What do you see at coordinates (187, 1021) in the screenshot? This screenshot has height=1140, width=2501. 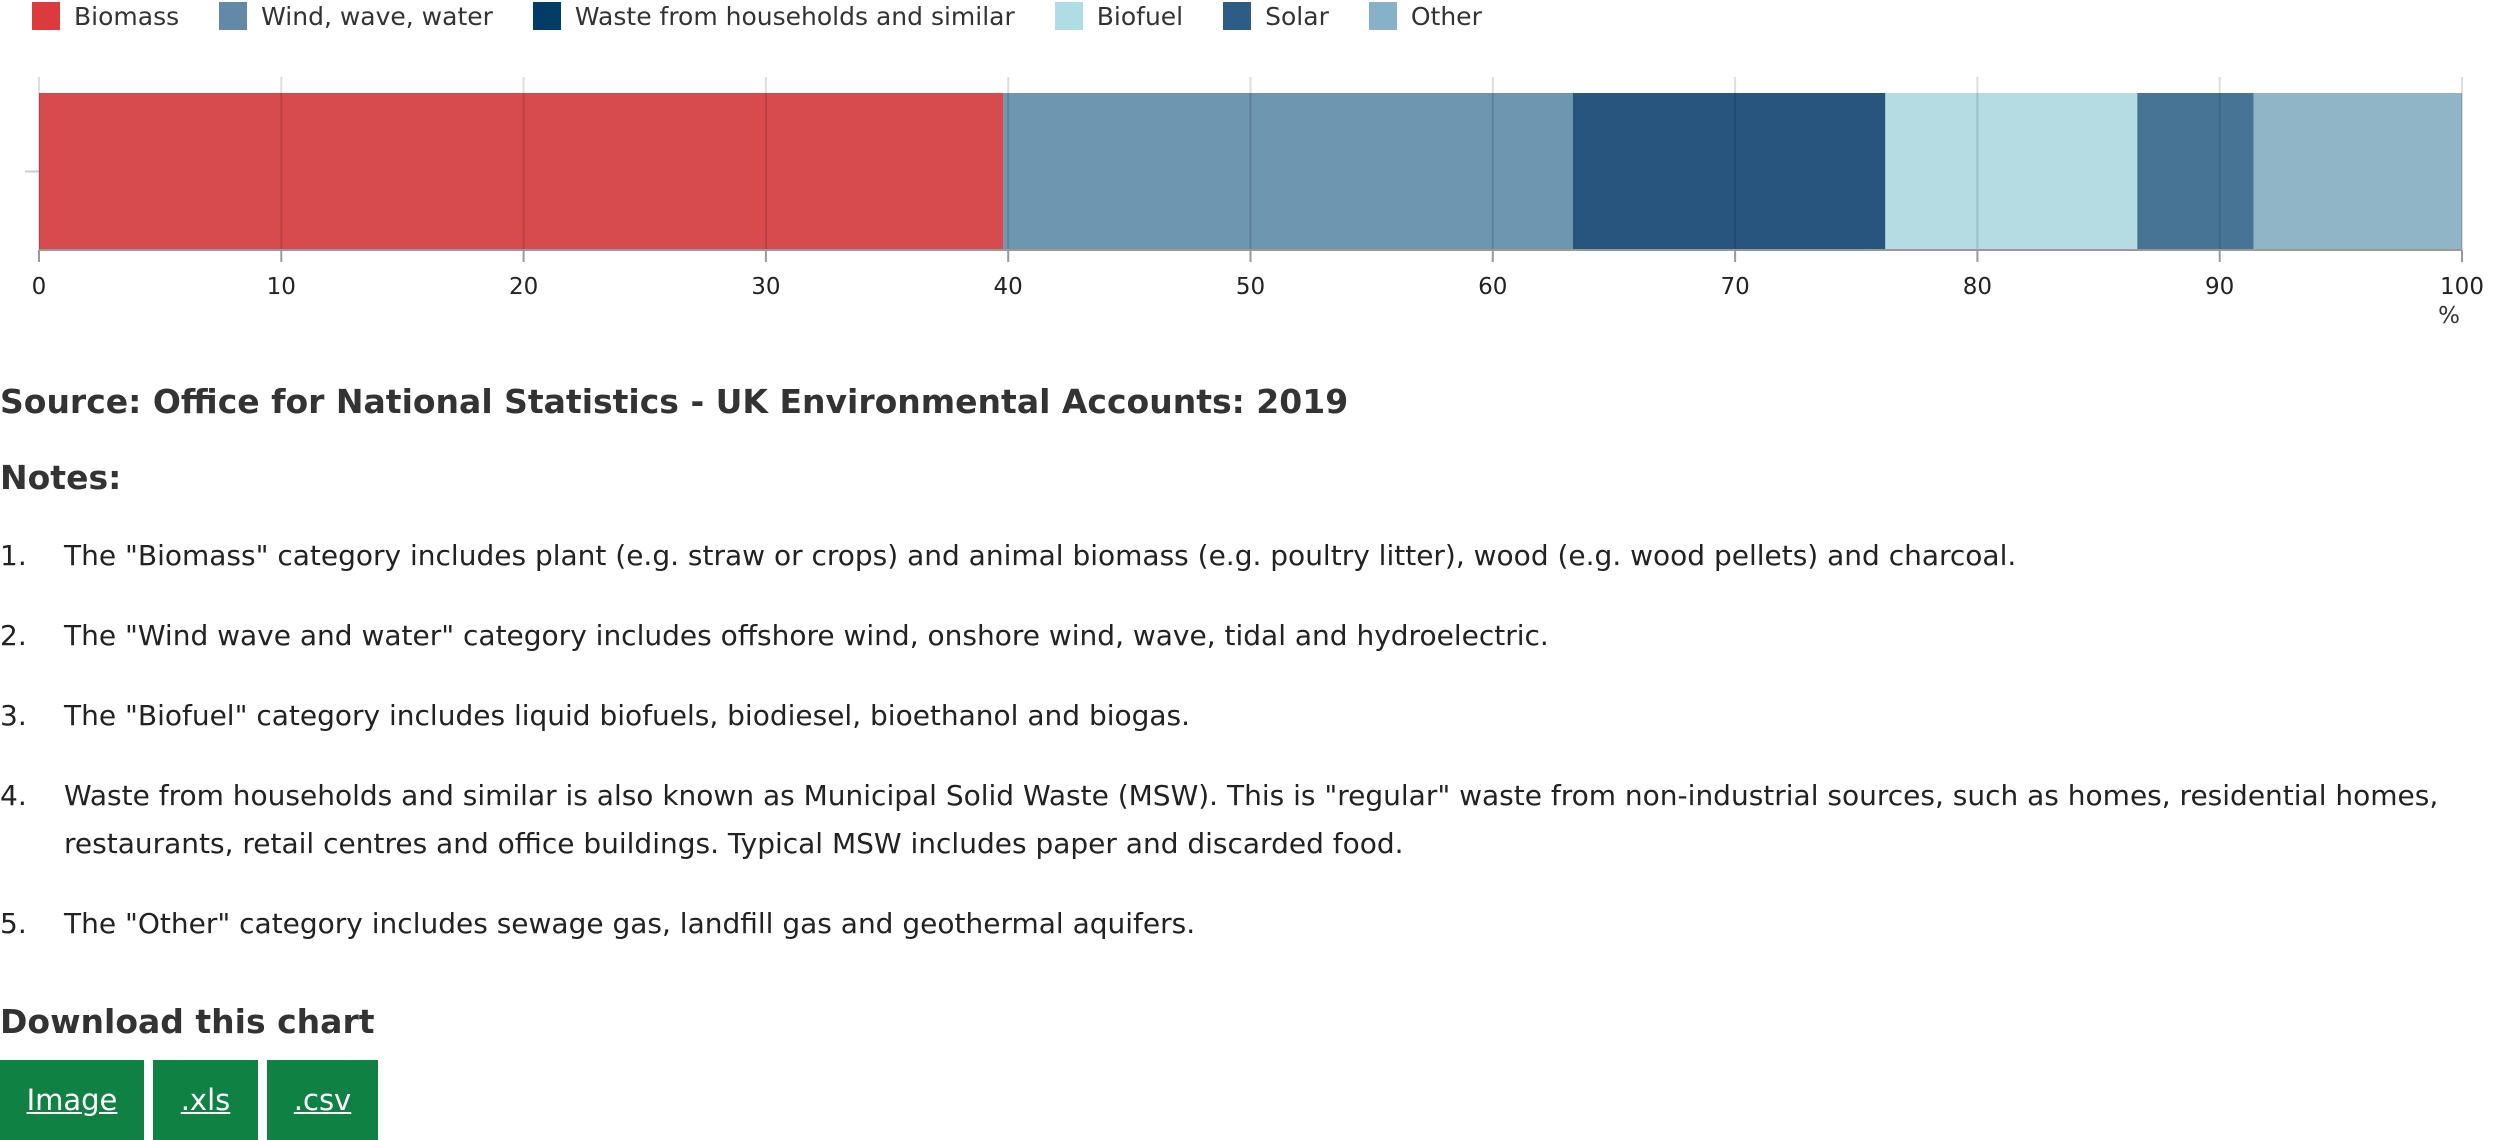 I see `download-heading: Download this chart` at bounding box center [187, 1021].